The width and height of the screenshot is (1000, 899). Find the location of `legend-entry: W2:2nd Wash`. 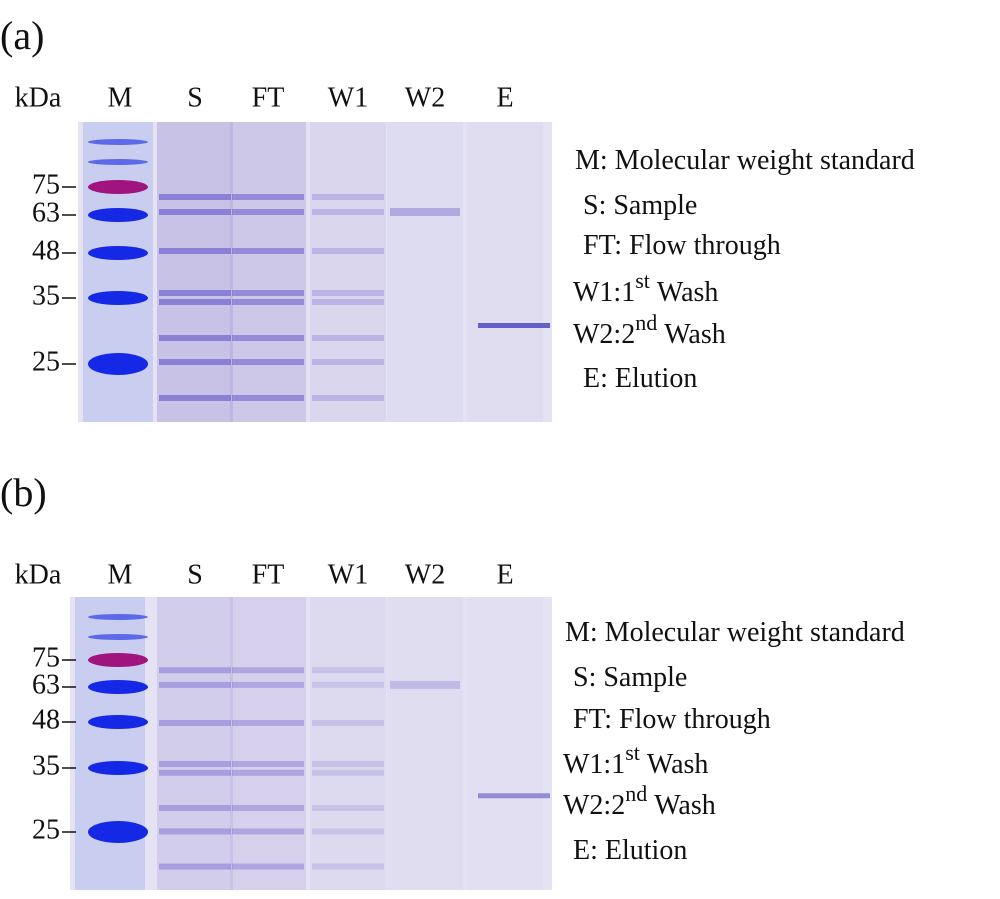

legend-entry: W2:2nd Wash is located at coordinates (639, 801).